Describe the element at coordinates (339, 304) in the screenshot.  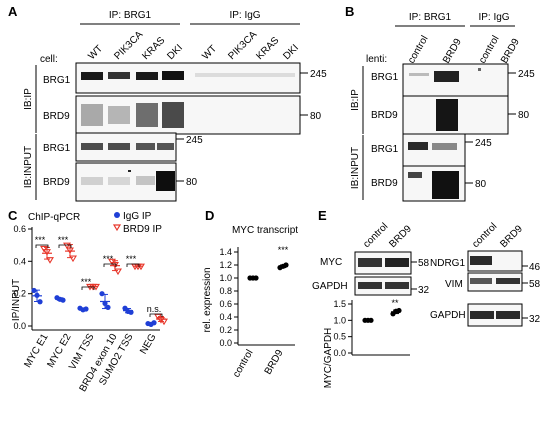
I see `y-tick-label: 1.5` at that location.